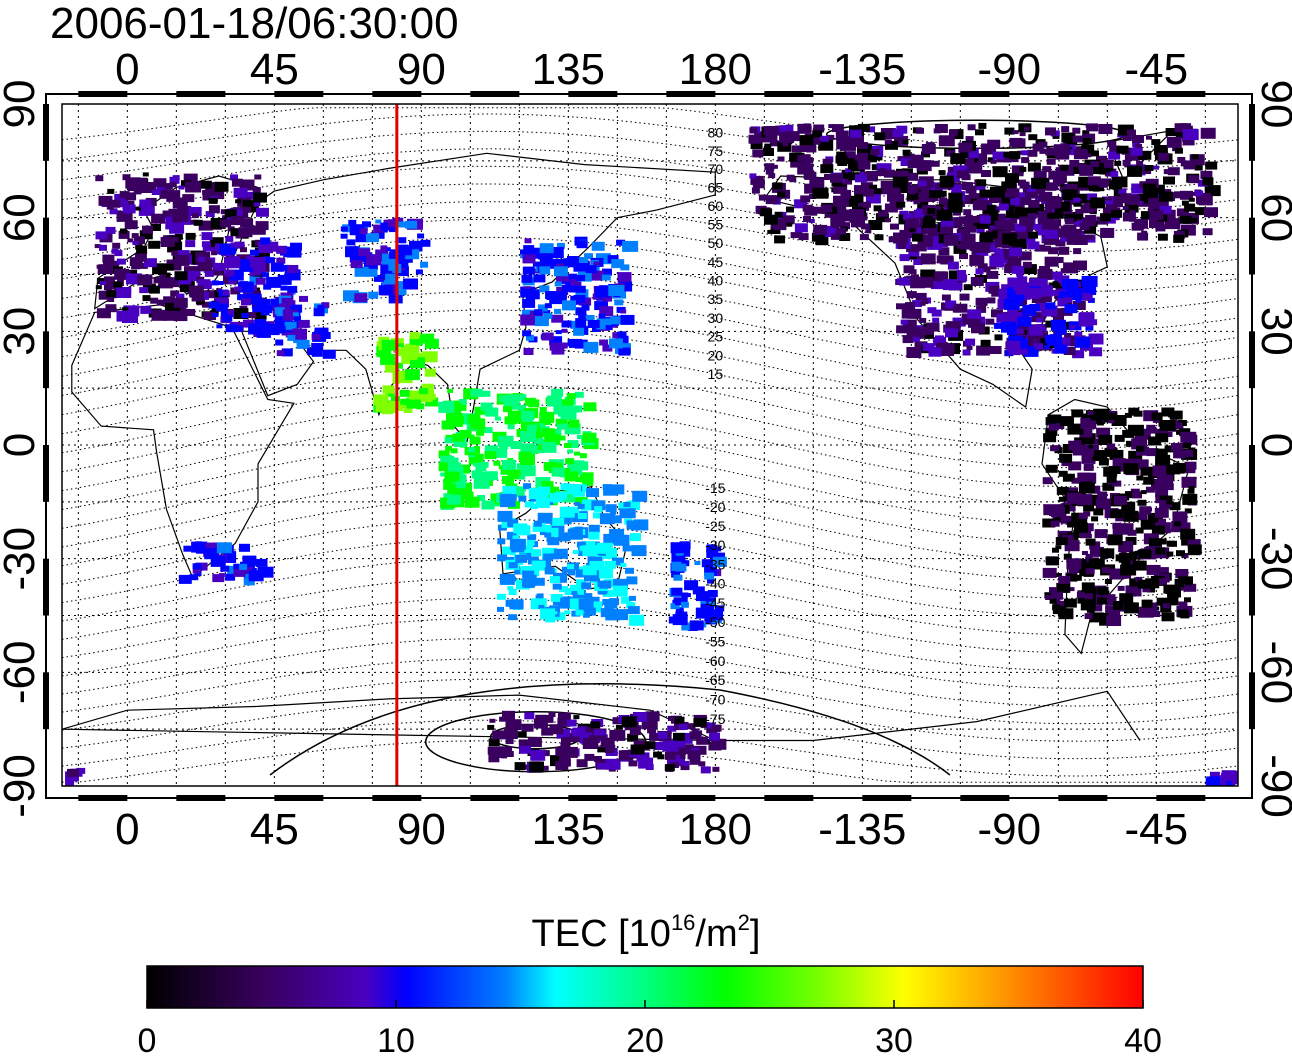 The image size is (1292, 1062). What do you see at coordinates (715, 719) in the screenshot?
I see `magnetic-latitude-label: -75` at bounding box center [715, 719].